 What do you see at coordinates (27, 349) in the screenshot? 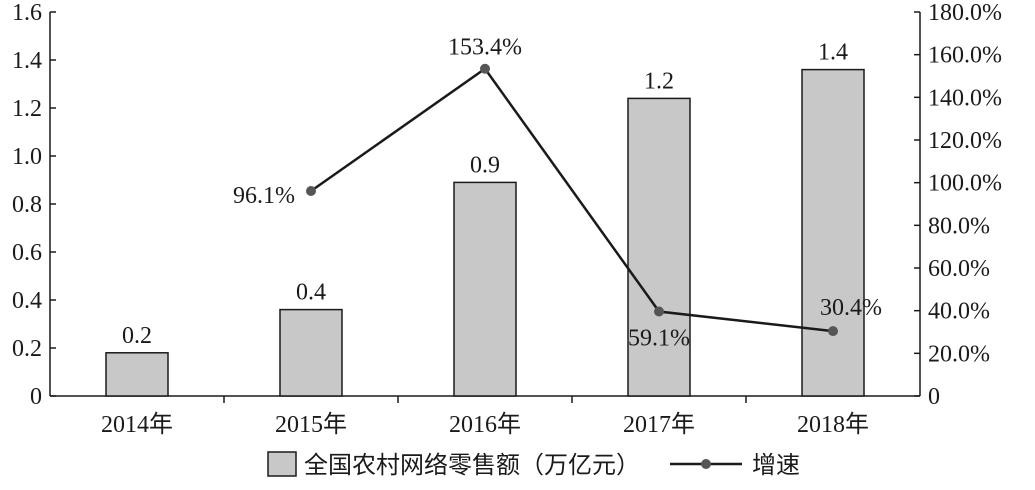
I see `left-tick-label: 0.2` at bounding box center [27, 349].